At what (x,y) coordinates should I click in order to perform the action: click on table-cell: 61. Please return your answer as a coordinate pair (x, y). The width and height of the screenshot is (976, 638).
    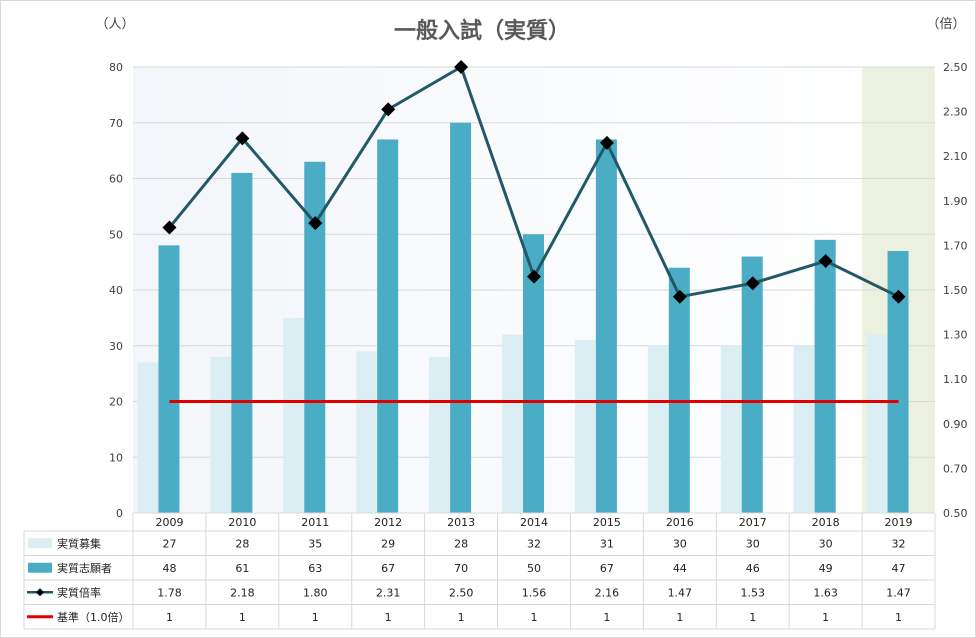
    Looking at the image, I should click on (242, 568).